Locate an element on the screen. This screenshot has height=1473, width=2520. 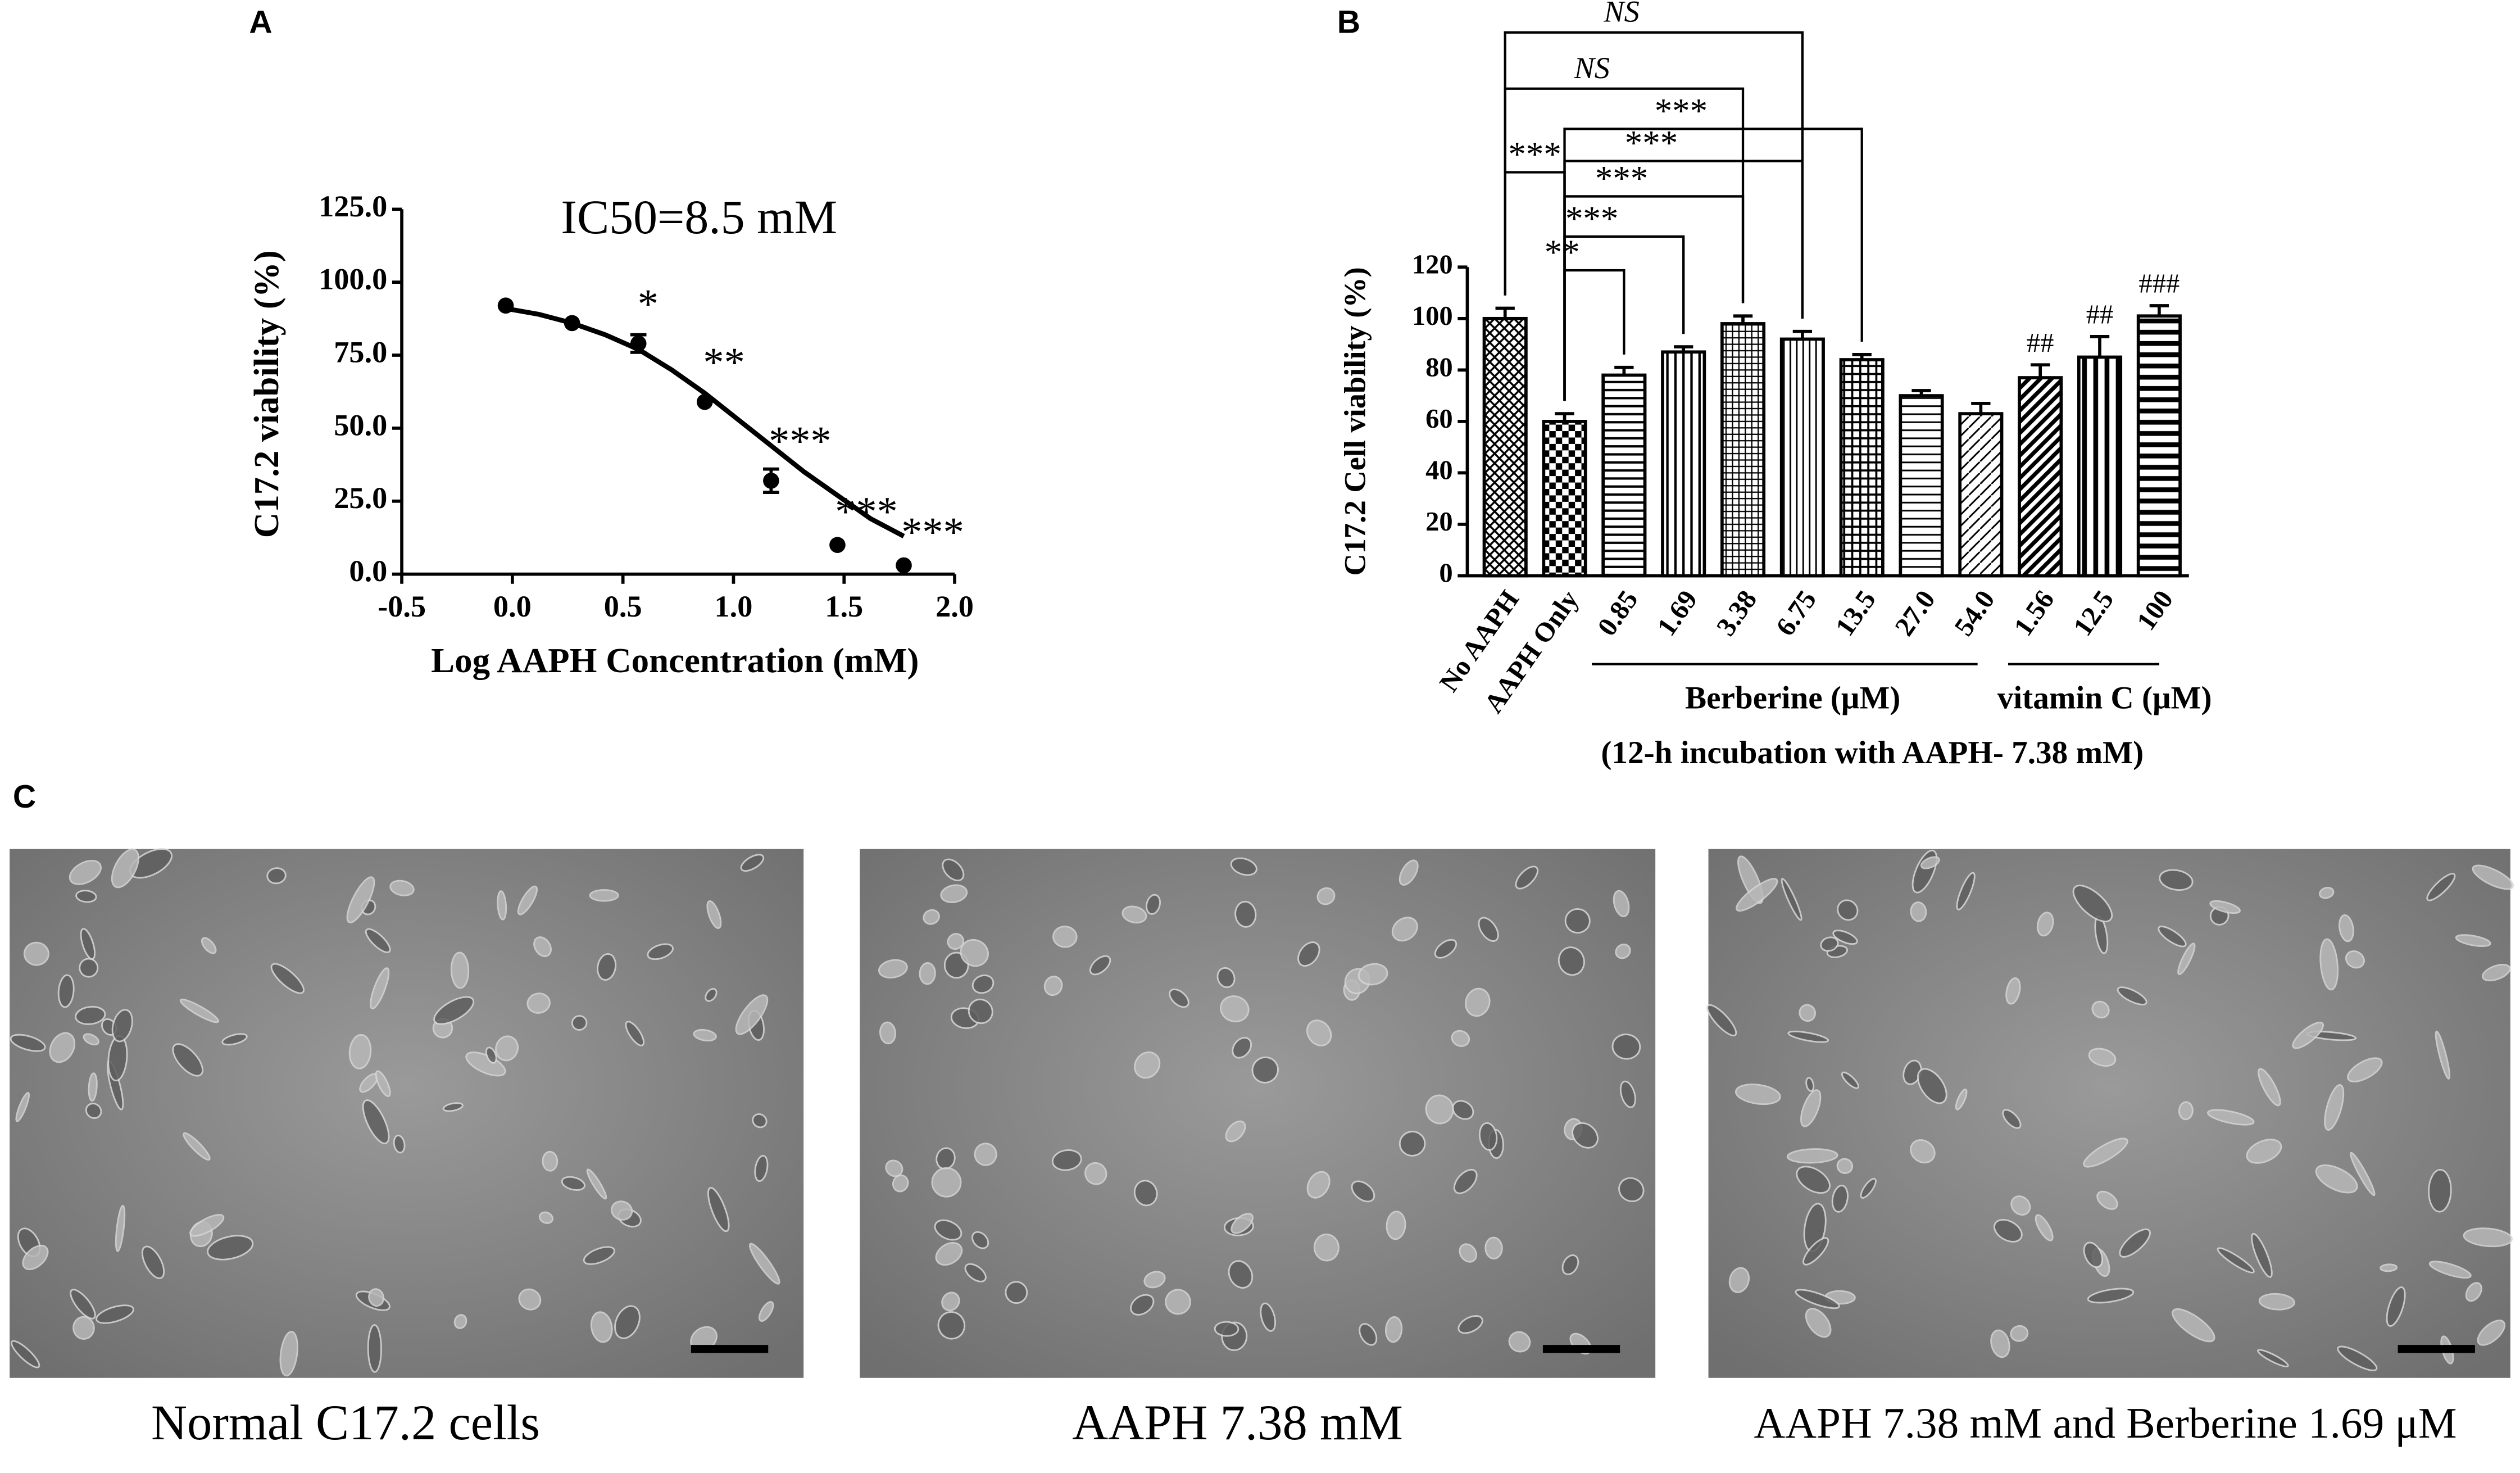
data-point is located at coordinates (572, 323).